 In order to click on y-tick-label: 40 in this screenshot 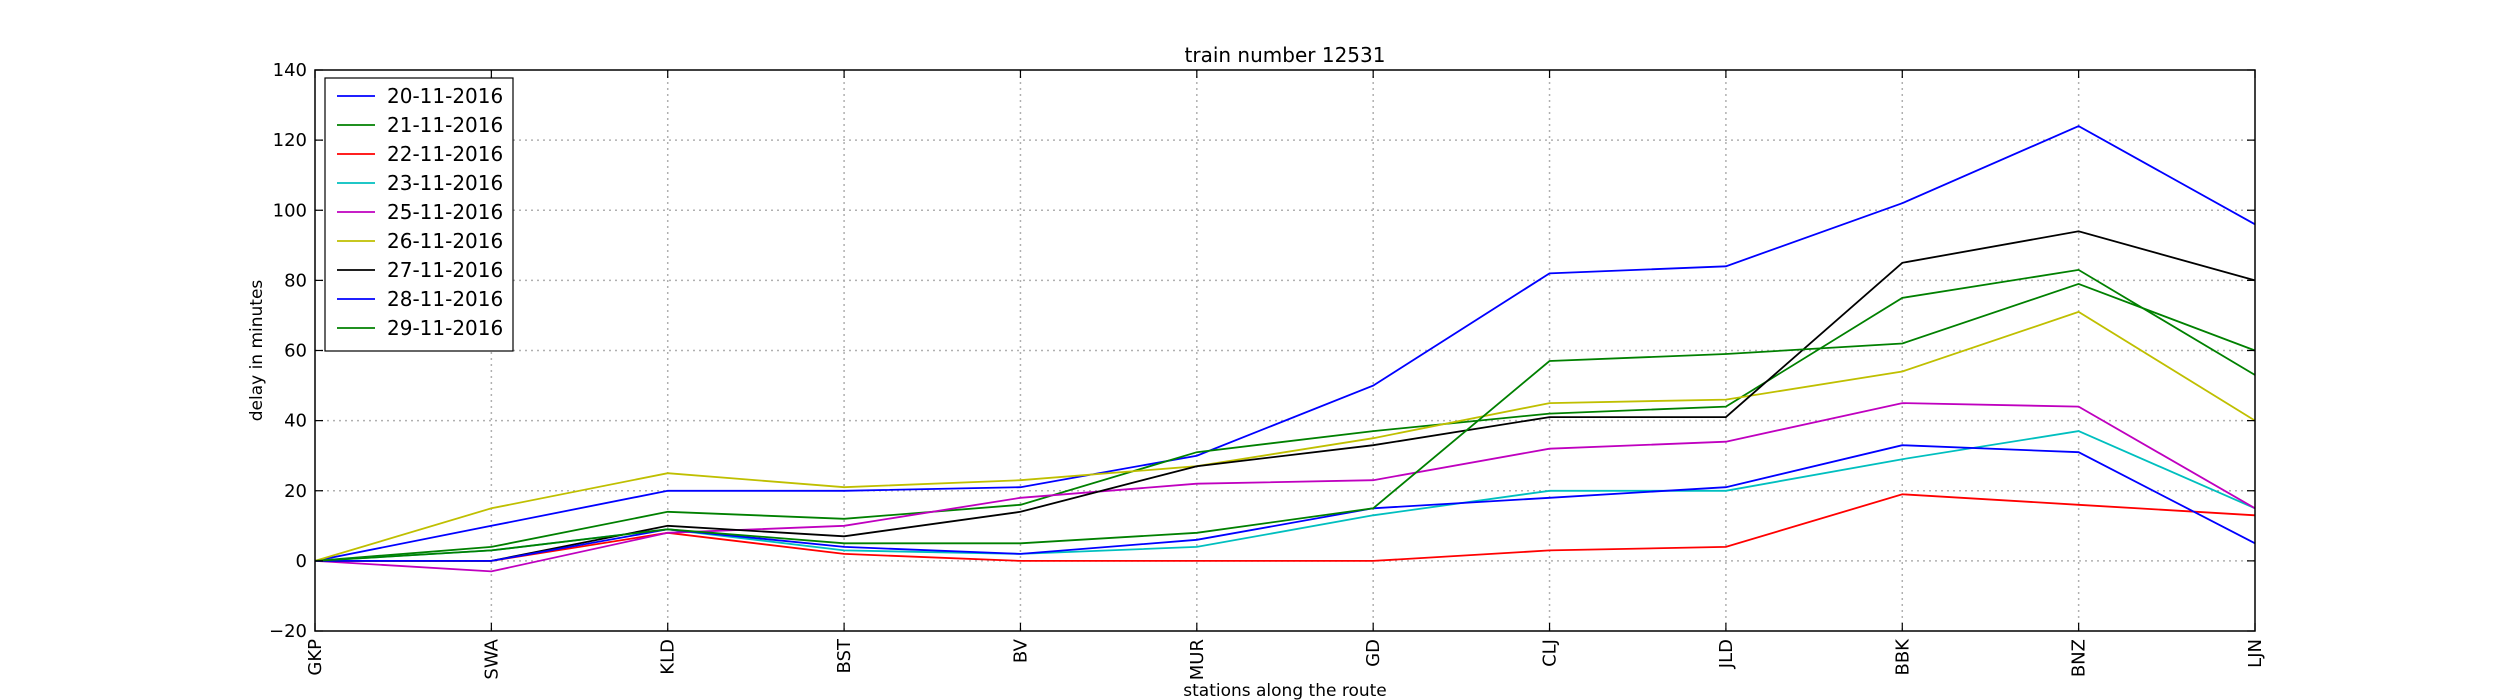, I will do `click(295, 421)`.